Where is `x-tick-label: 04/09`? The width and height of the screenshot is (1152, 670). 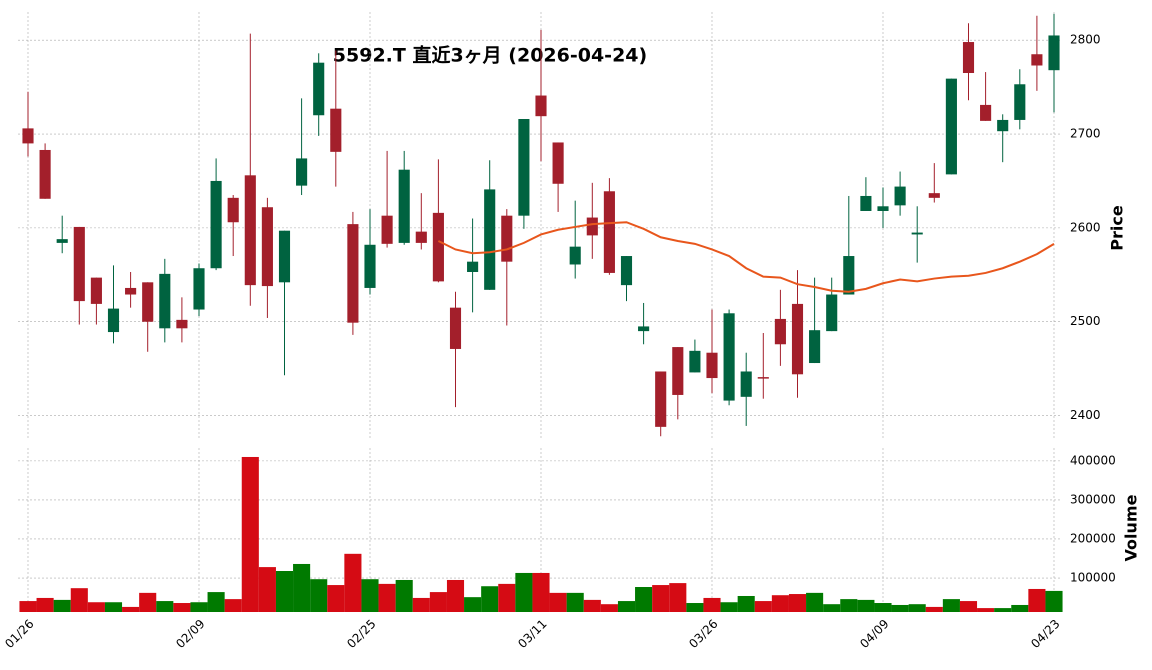 x-tick-label: 04/09 is located at coordinates (874, 634).